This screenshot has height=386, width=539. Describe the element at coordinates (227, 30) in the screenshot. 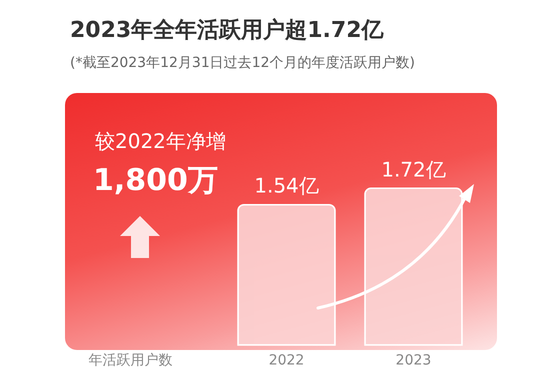

I see `chart-title: 2023年全年活跃用户超1.72亿` at that location.